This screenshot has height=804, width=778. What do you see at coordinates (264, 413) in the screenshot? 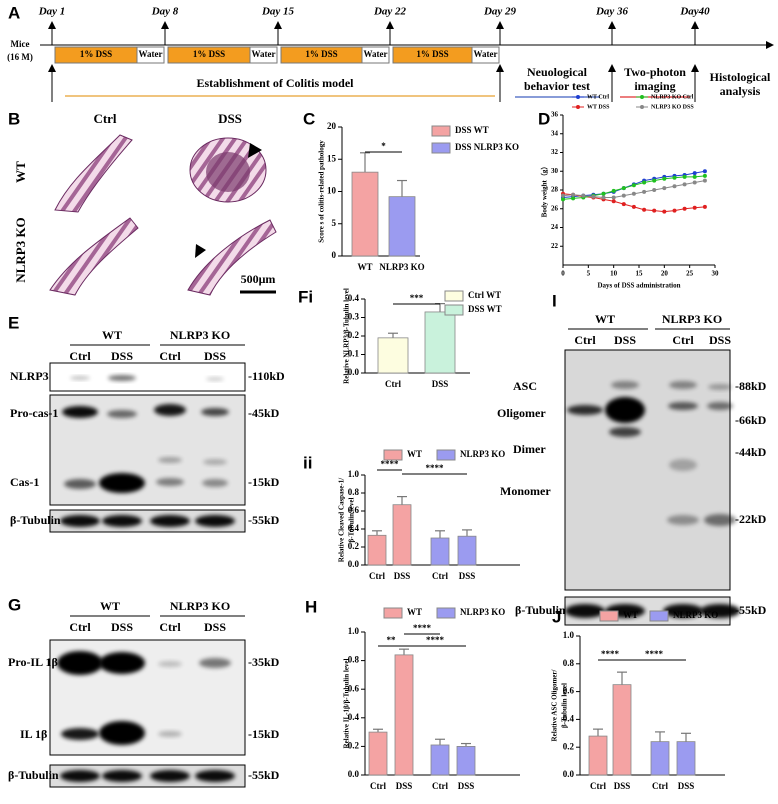
I see `size-label: -45kD` at bounding box center [264, 413].